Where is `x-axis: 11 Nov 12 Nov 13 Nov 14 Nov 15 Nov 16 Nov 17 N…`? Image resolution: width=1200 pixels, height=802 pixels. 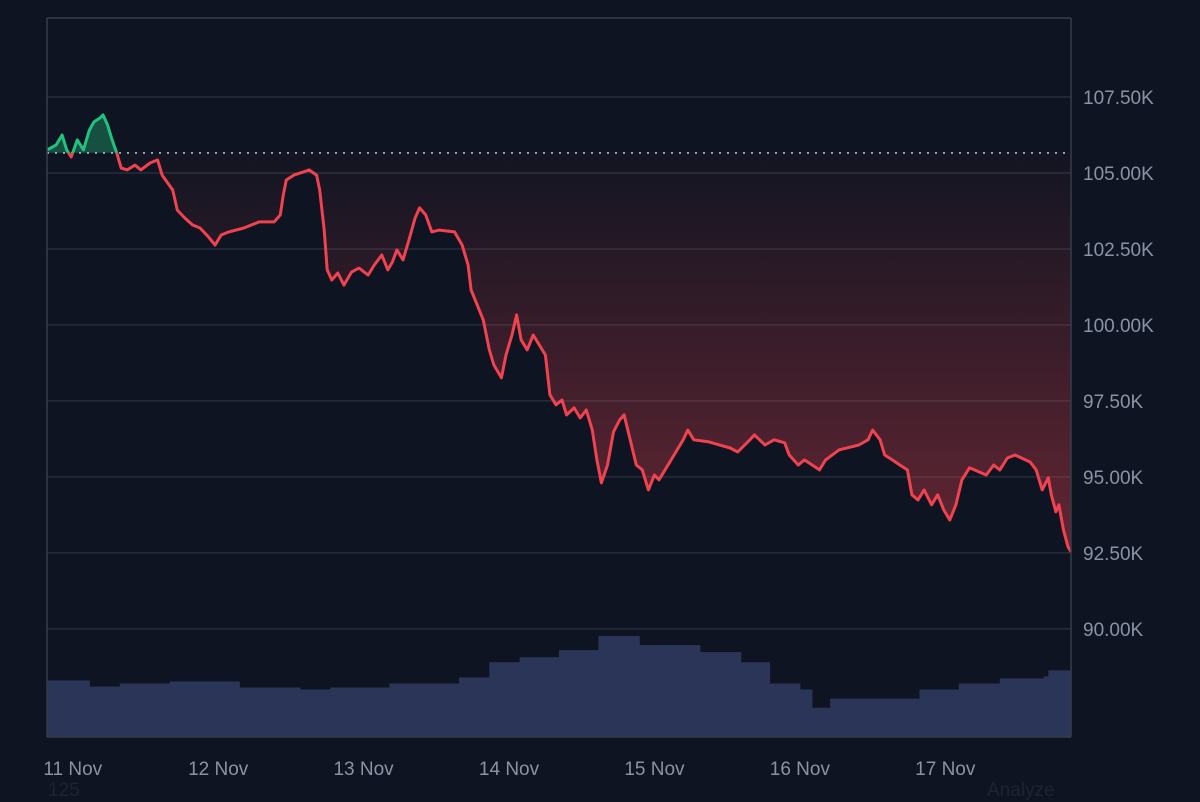
x-axis: 11 Nov 12 Nov 13 Nov 14 Nov 15 Nov 16 Nov 17 N… is located at coordinates (509, 769).